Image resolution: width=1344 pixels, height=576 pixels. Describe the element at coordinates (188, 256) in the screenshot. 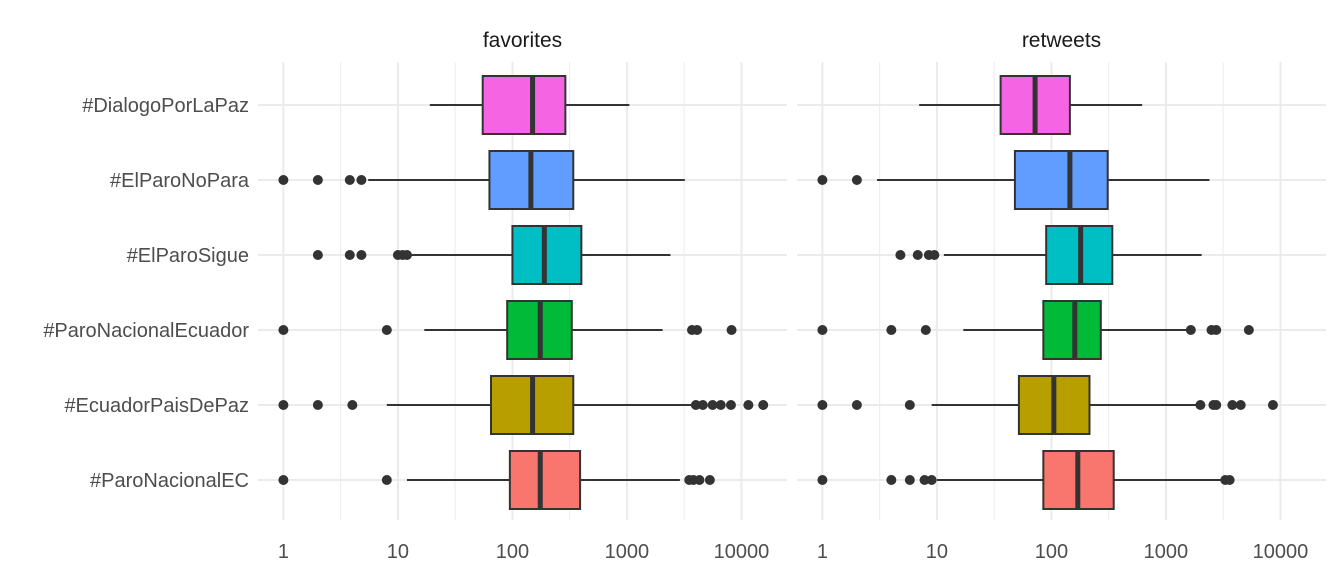

I see `y-category-label: #ElParoSigue` at that location.